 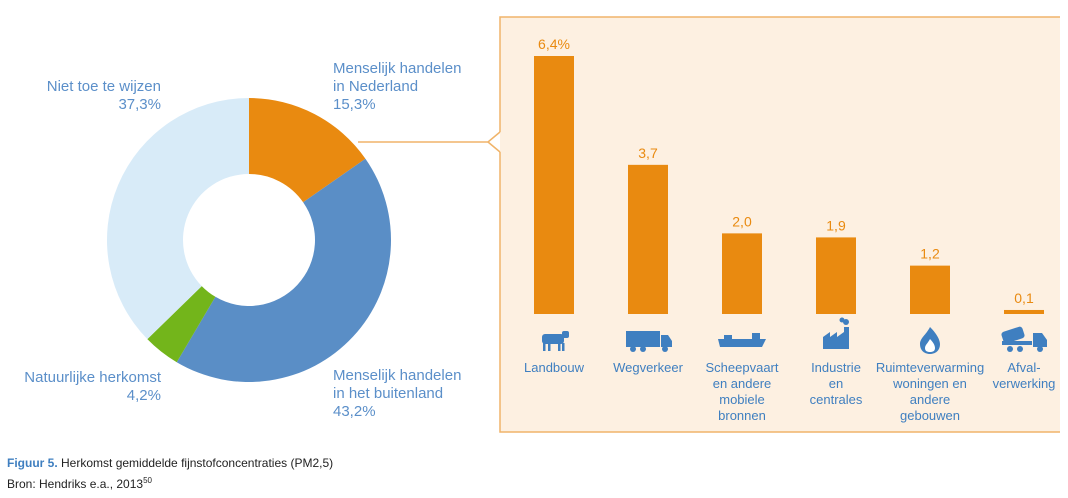 I want to click on slice-value: 37,3%, so click(x=139, y=104).